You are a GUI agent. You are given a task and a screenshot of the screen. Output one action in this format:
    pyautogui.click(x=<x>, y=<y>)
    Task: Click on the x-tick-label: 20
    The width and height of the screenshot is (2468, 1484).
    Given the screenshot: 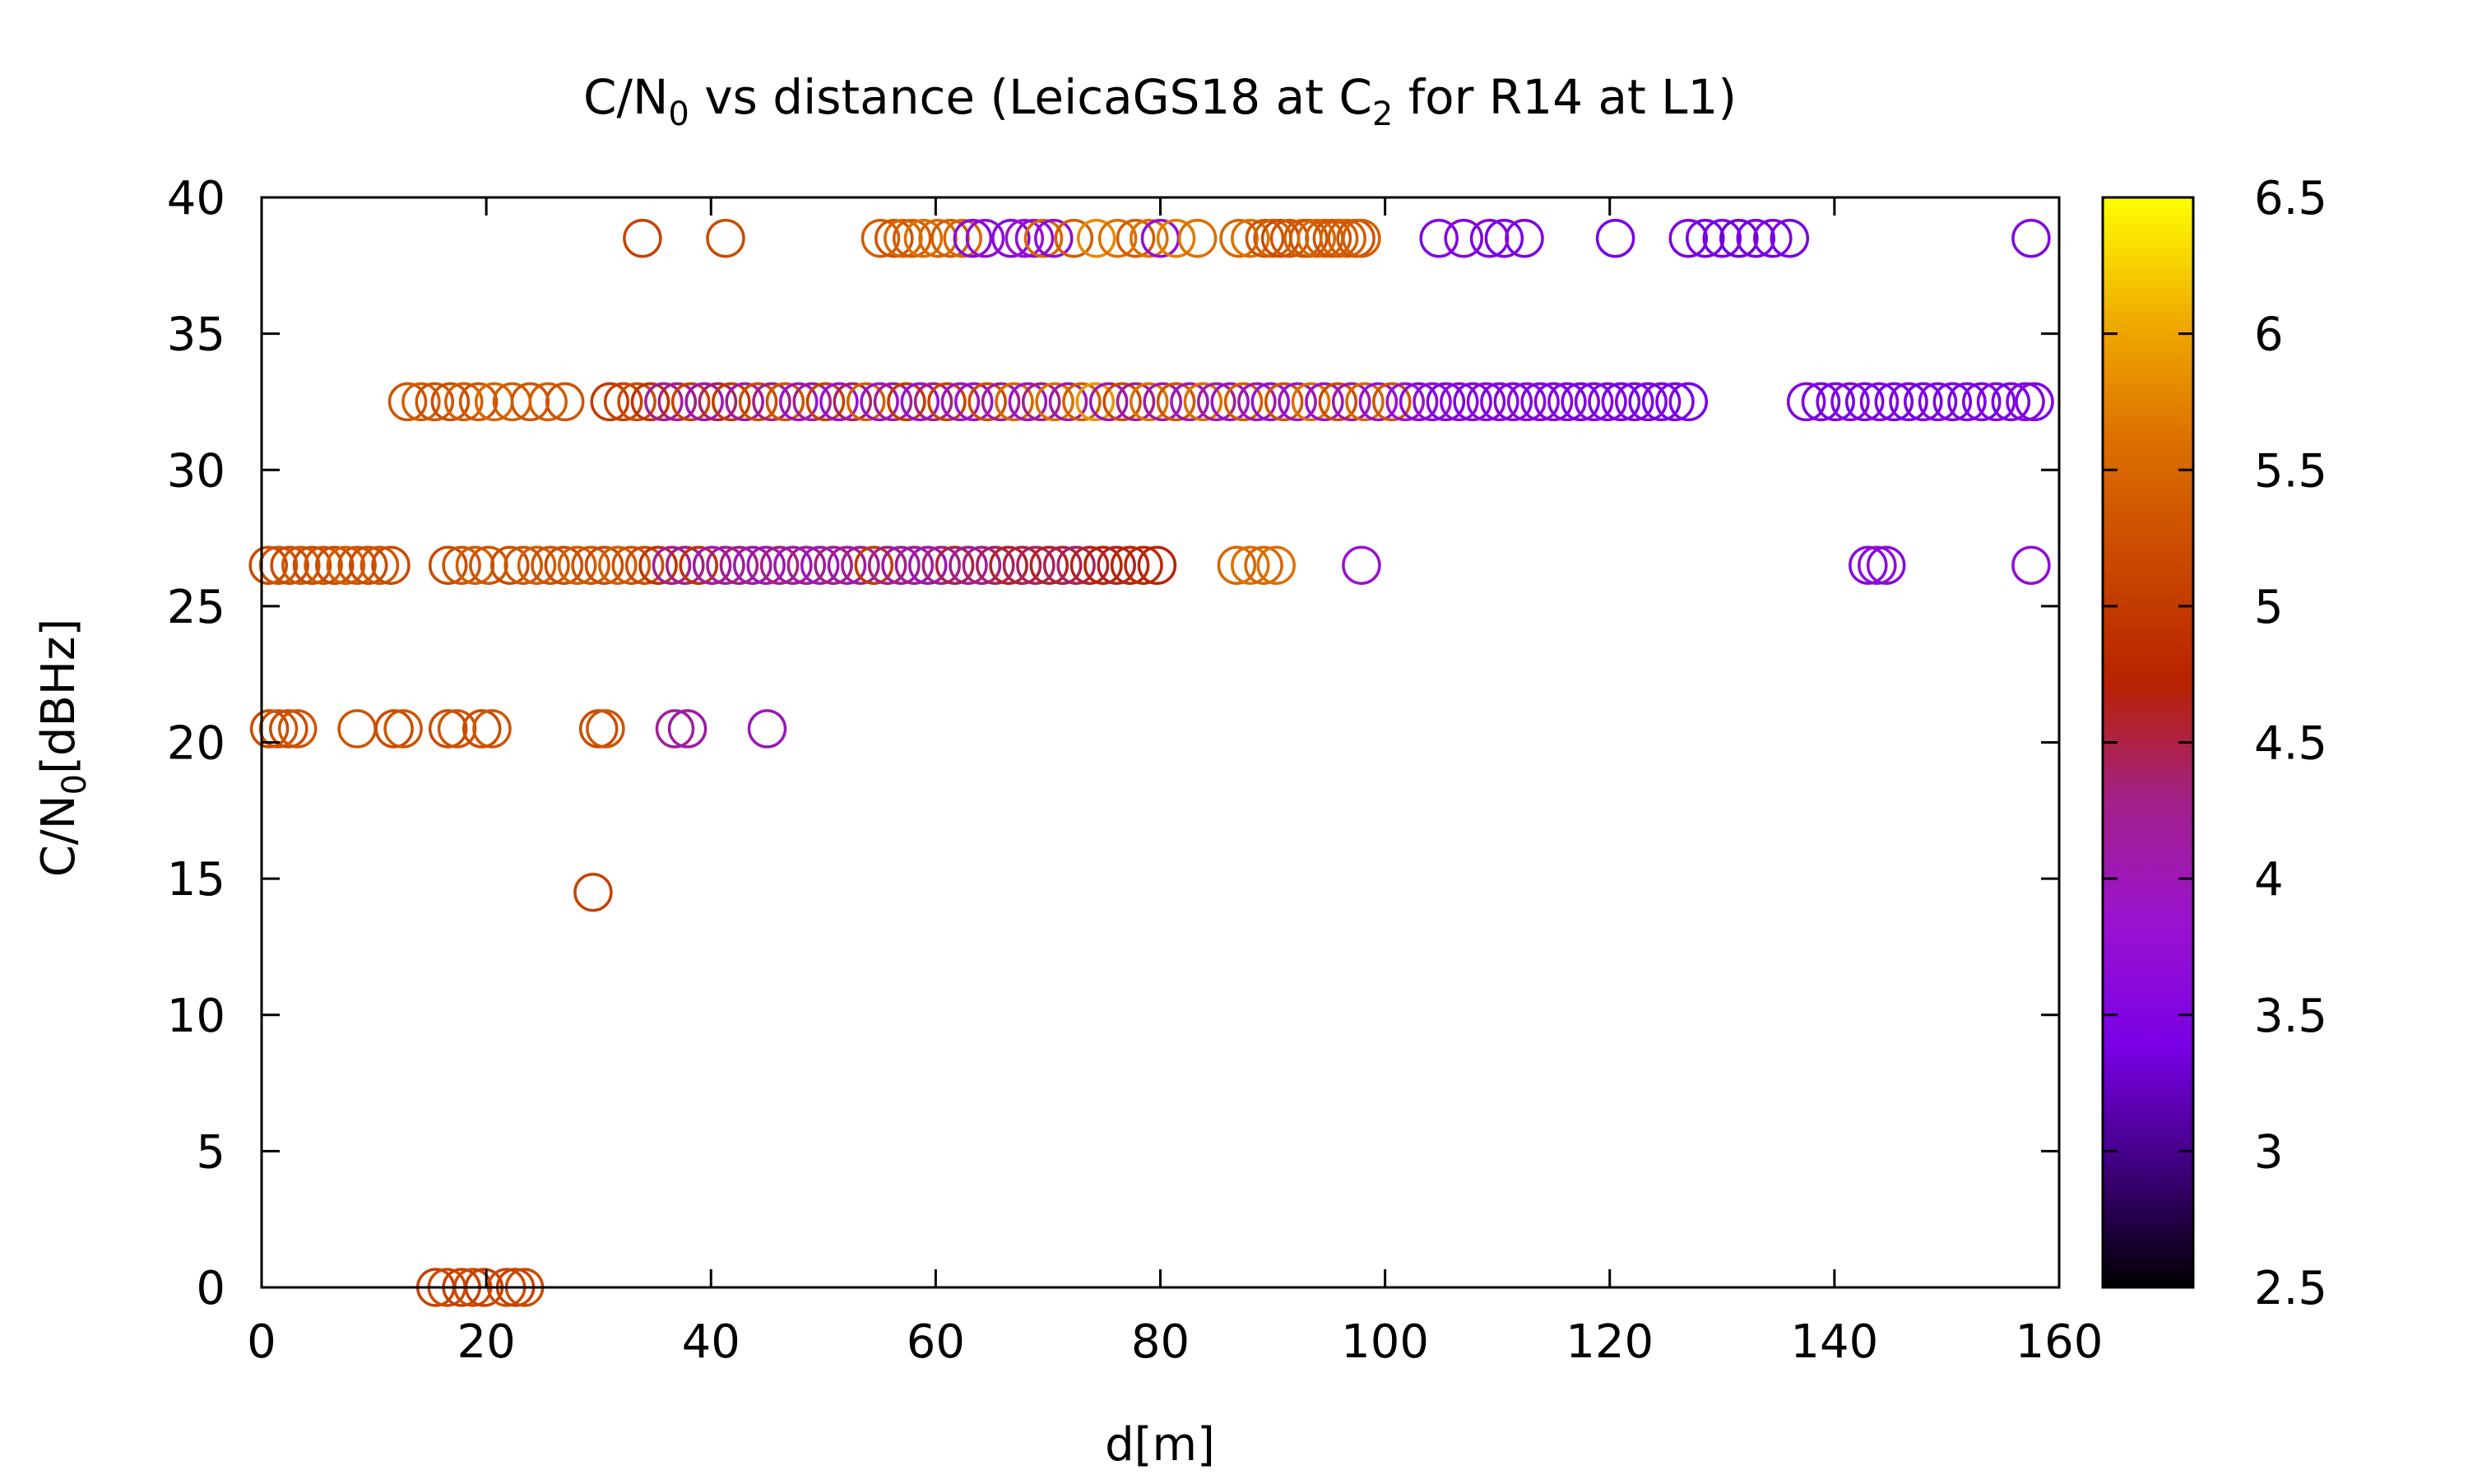 What is the action you would take?
    pyautogui.click(x=486, y=1342)
    